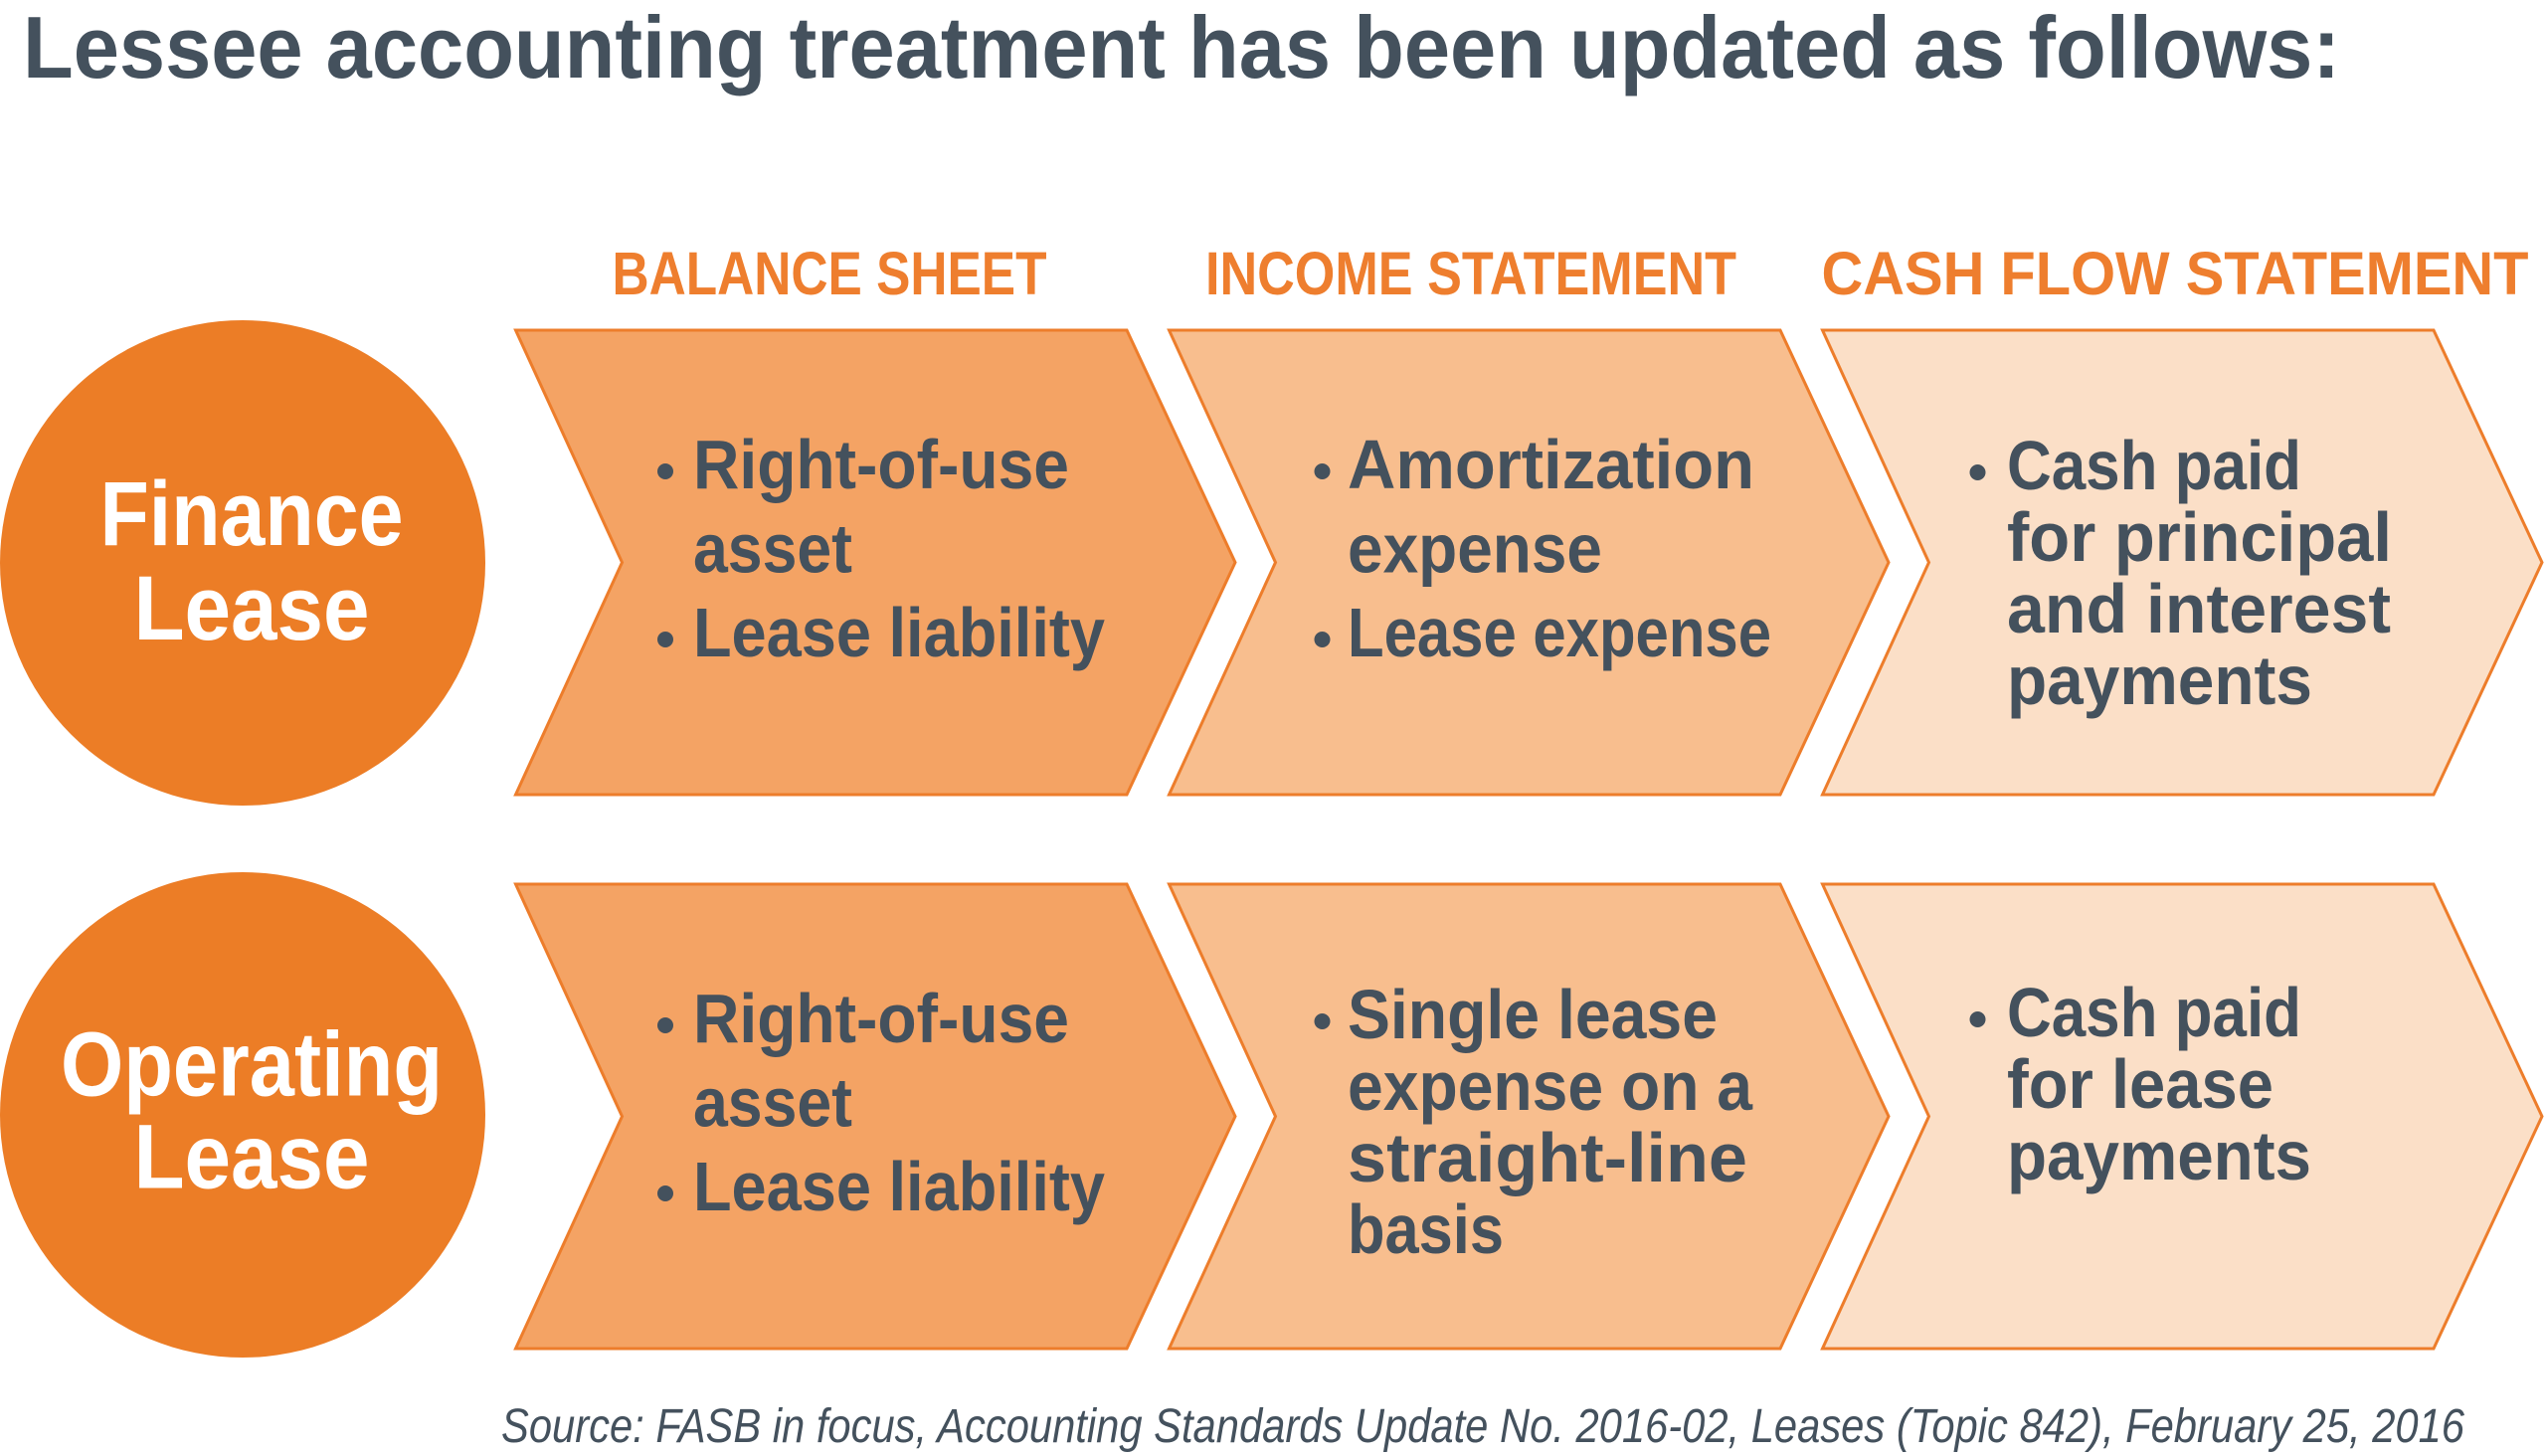  Describe the element at coordinates (830, 273) in the screenshot. I see `svg-text: BALANCE SHEET` at that location.